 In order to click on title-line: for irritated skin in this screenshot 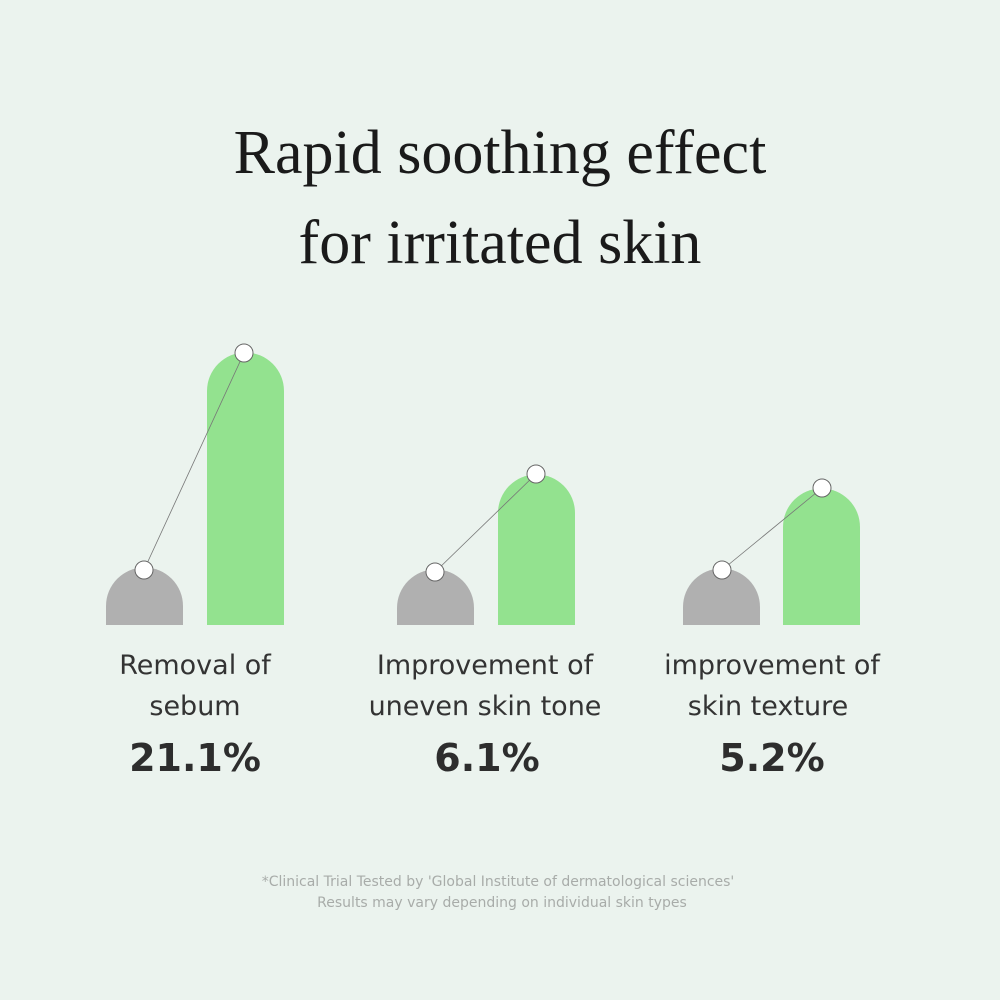, I will do `click(500, 243)`.